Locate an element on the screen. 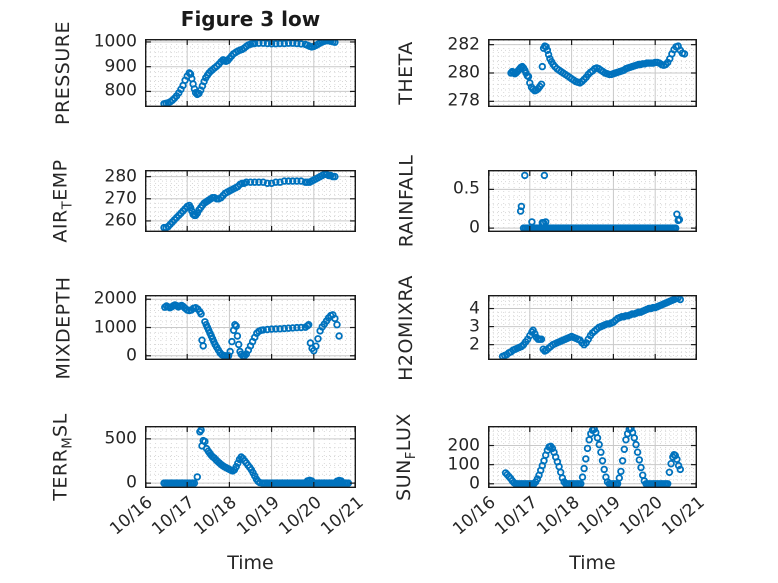  y-tick-label: 4 is located at coordinates (474, 308).